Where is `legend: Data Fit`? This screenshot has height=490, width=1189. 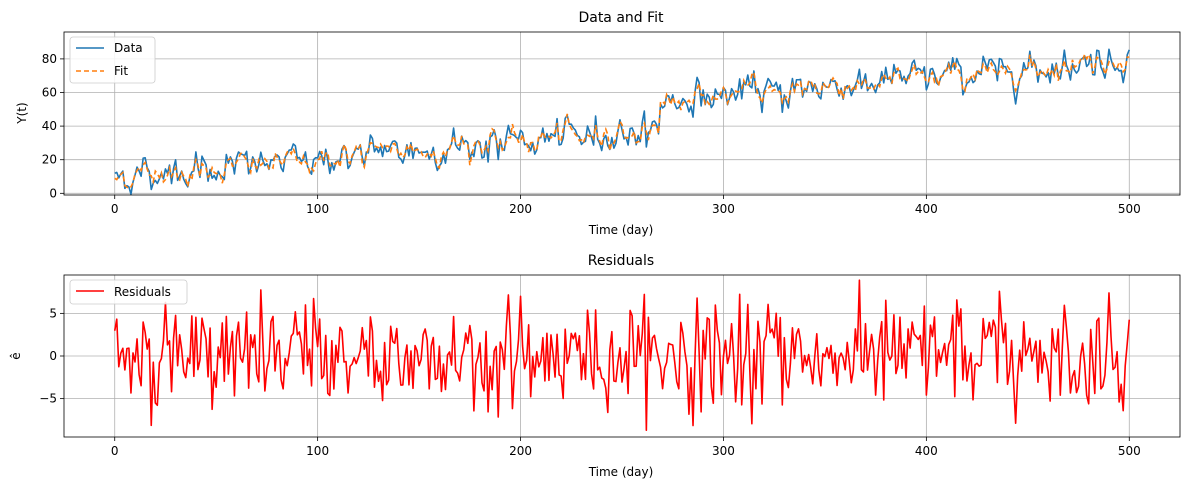 legend: Data Fit is located at coordinates (112, 60).